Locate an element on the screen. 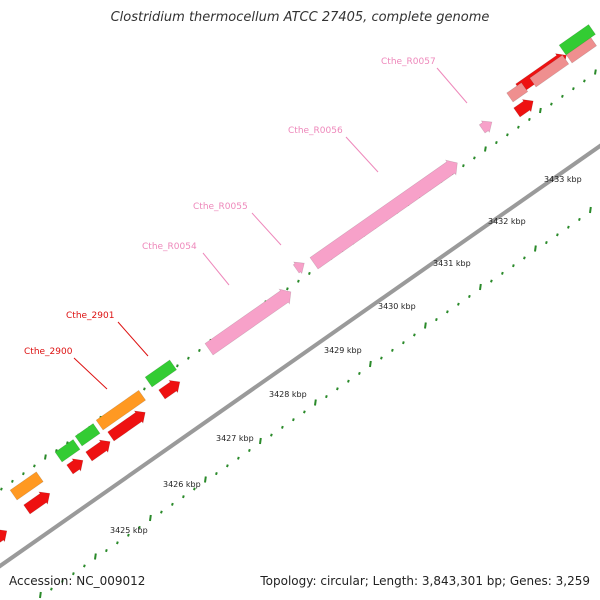 This screenshot has width=600, height=600. scale-tick-label: 3427 kbp is located at coordinates (235, 438).